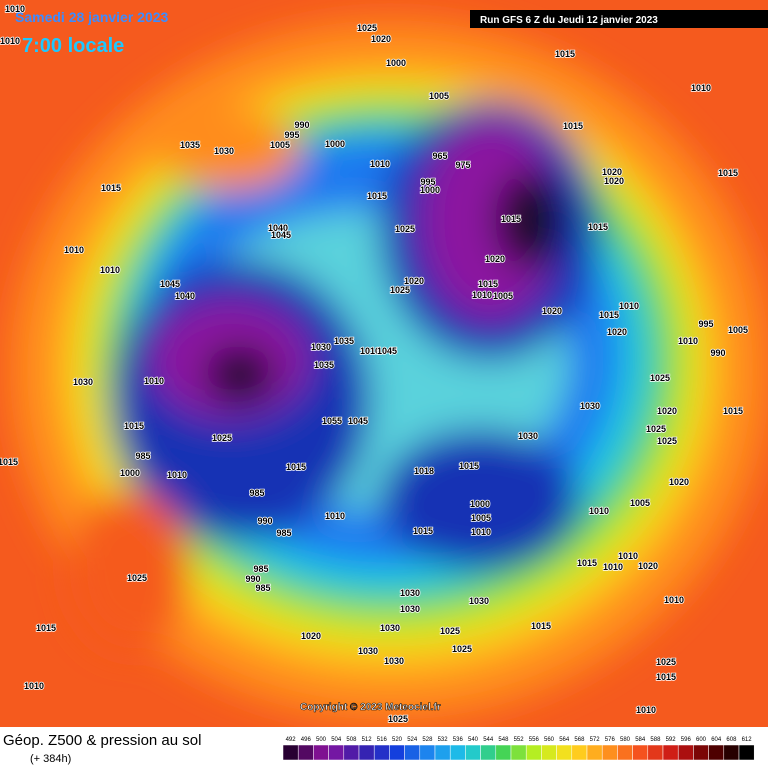  I want to click on legend-label: 572, so click(595, 740).